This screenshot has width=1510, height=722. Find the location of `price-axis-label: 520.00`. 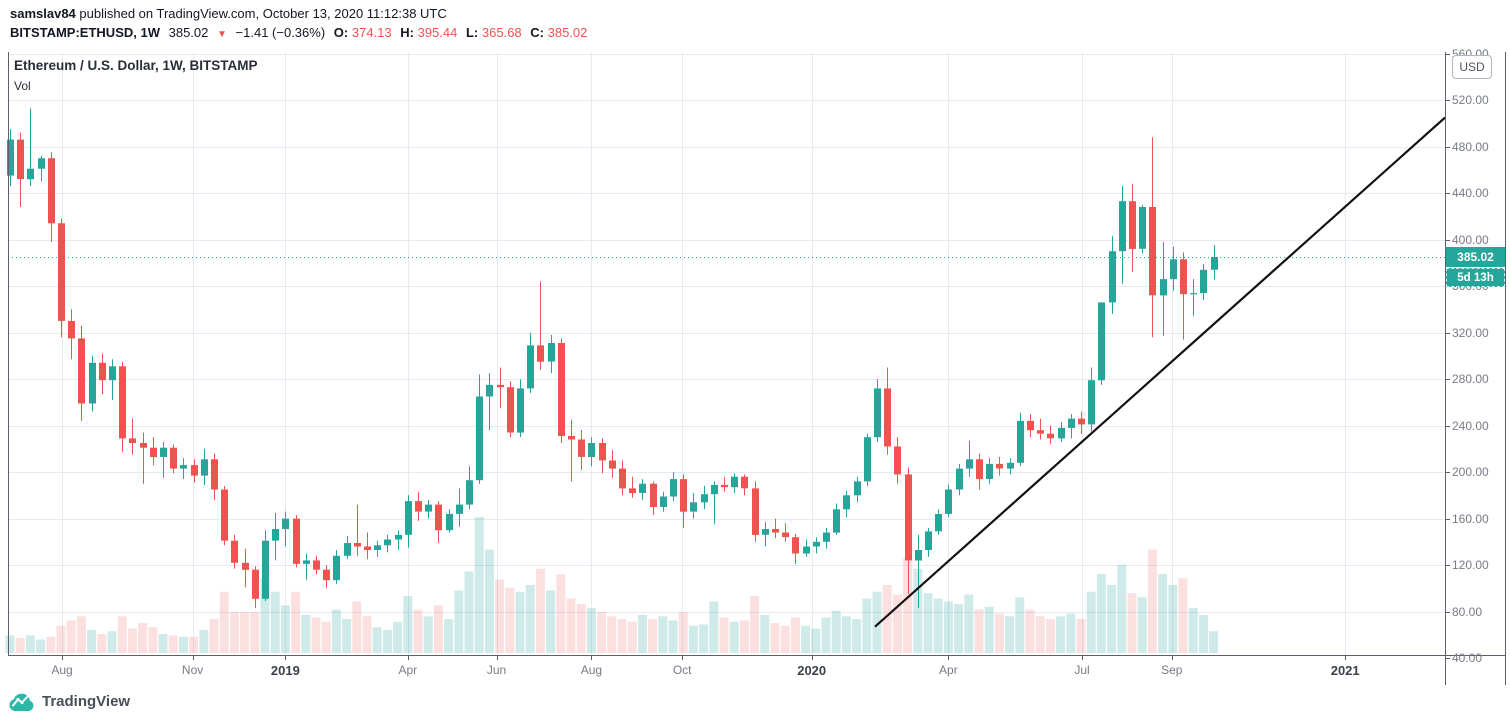

price-axis-label: 520.00 is located at coordinates (1470, 100).